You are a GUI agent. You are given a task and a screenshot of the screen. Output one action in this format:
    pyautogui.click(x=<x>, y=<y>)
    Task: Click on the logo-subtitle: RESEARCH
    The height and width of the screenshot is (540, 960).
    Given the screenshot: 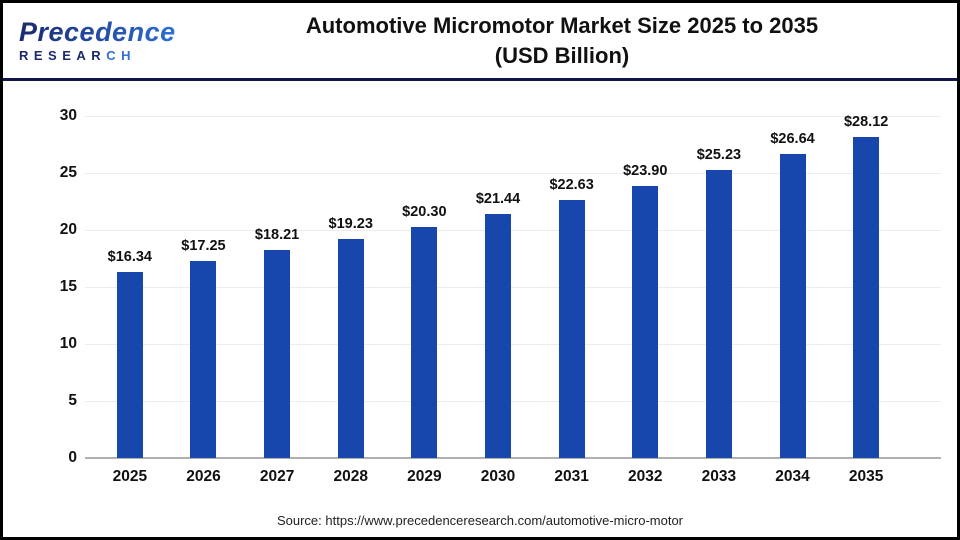 What is the action you would take?
    pyautogui.click(x=98, y=55)
    